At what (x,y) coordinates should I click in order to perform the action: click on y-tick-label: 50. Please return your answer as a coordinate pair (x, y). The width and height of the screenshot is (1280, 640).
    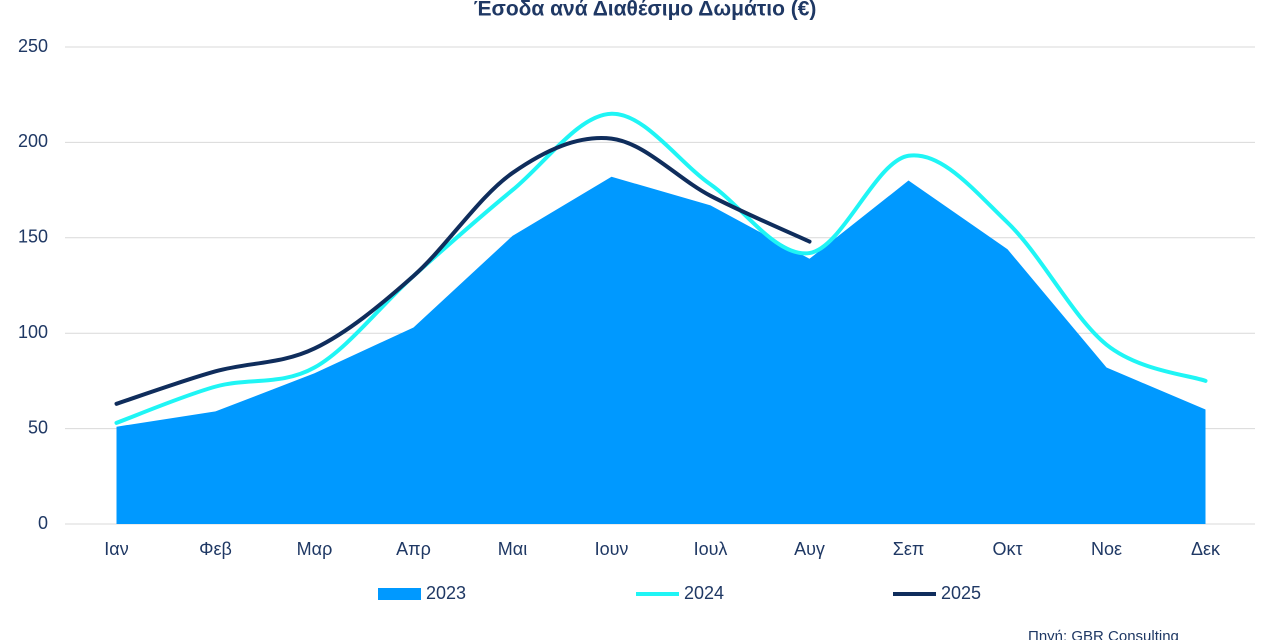
    Looking at the image, I should click on (38, 427).